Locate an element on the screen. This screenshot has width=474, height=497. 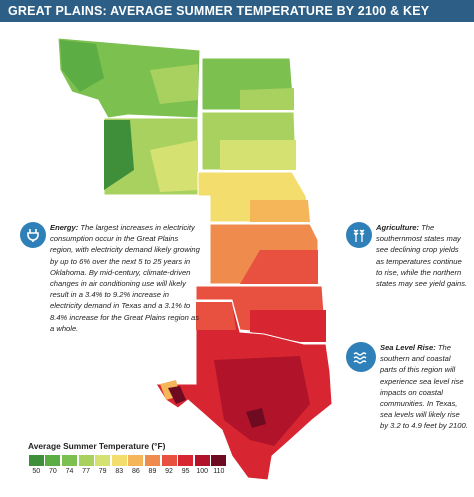
montana-warm-zone is located at coordinates (174, 84).